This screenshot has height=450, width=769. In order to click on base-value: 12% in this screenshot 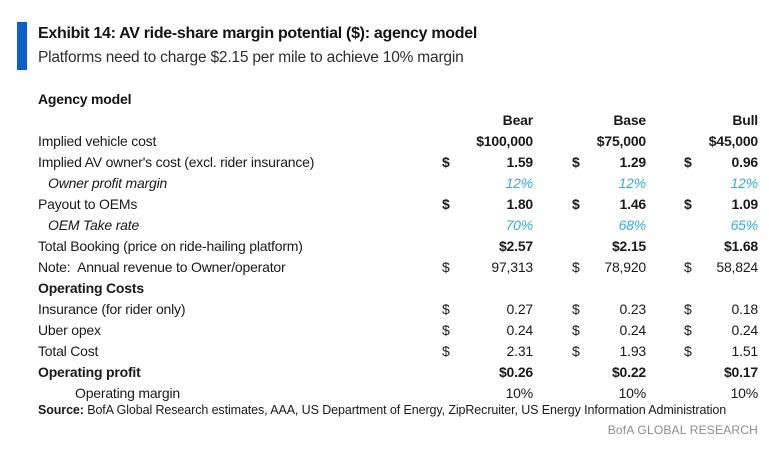, I will do `click(632, 183)`.